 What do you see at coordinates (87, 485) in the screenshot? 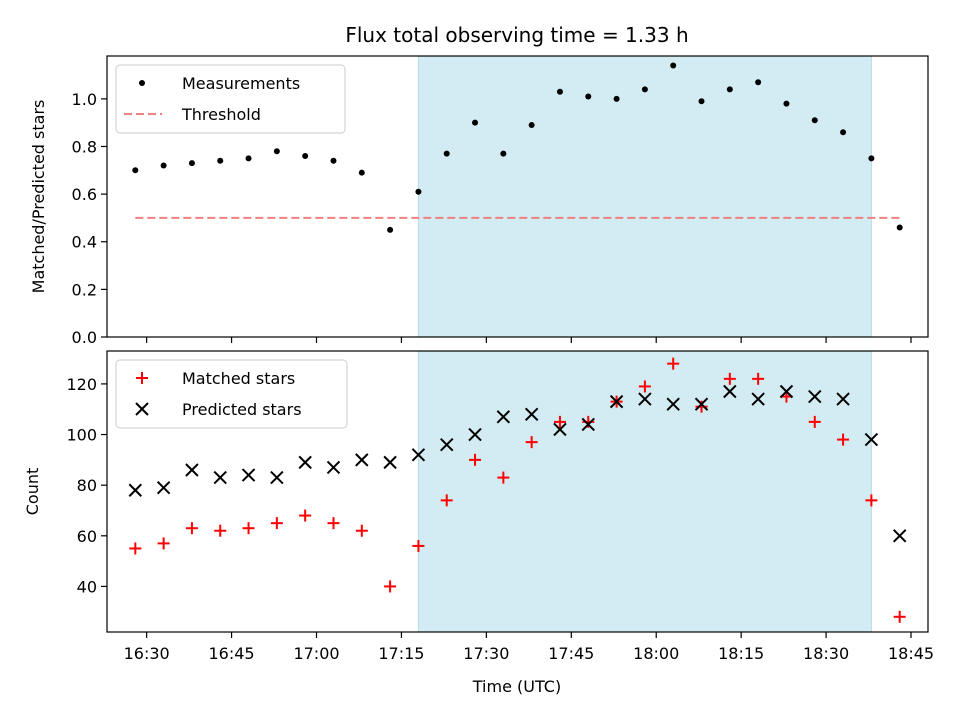
I see `y-tick-label: 80` at bounding box center [87, 485].